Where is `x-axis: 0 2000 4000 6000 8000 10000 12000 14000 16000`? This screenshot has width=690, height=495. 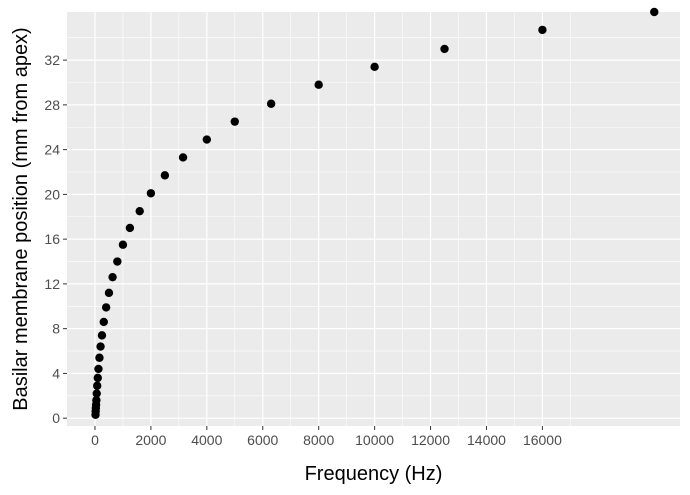
x-axis: 0 2000 4000 6000 8000 10000 12000 14000 16000 is located at coordinates (326, 437).